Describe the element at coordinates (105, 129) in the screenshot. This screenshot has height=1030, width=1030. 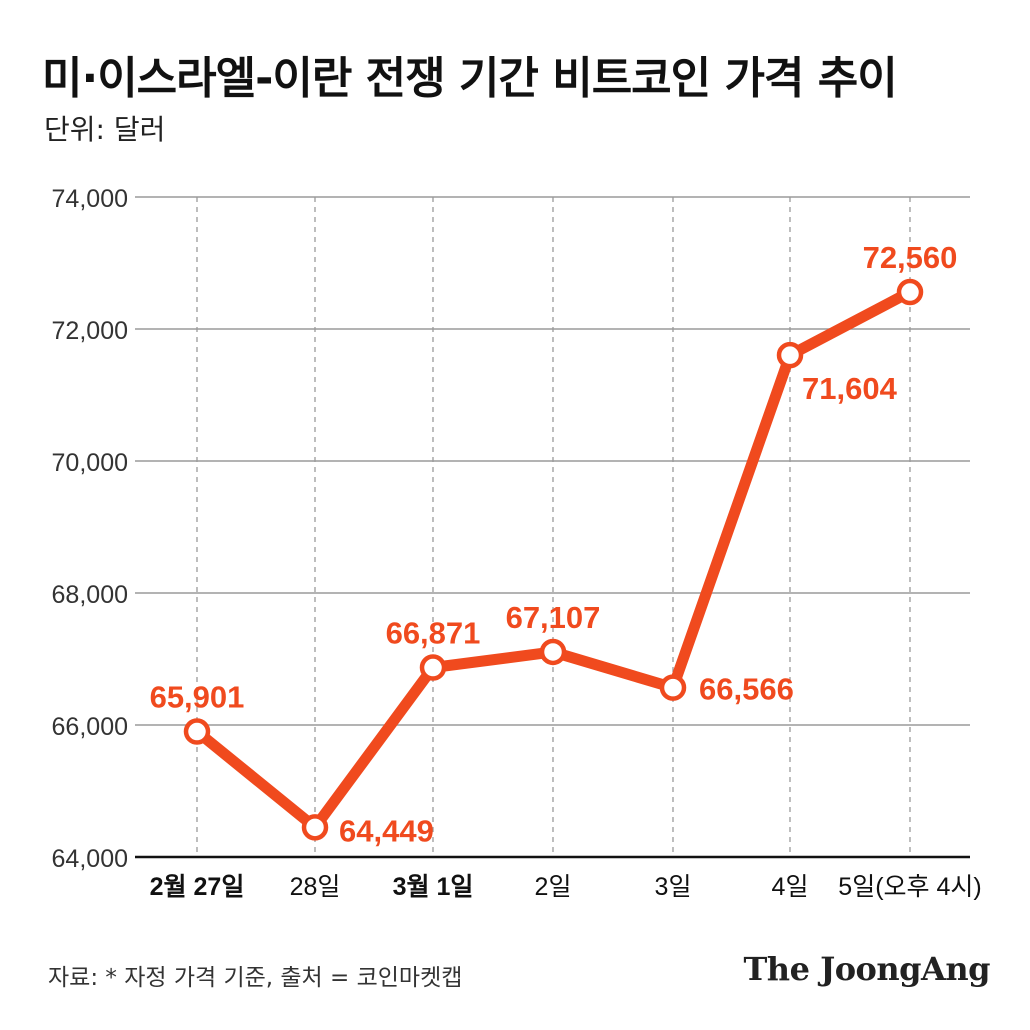
I see `unit-label: 단위: 달러` at that location.